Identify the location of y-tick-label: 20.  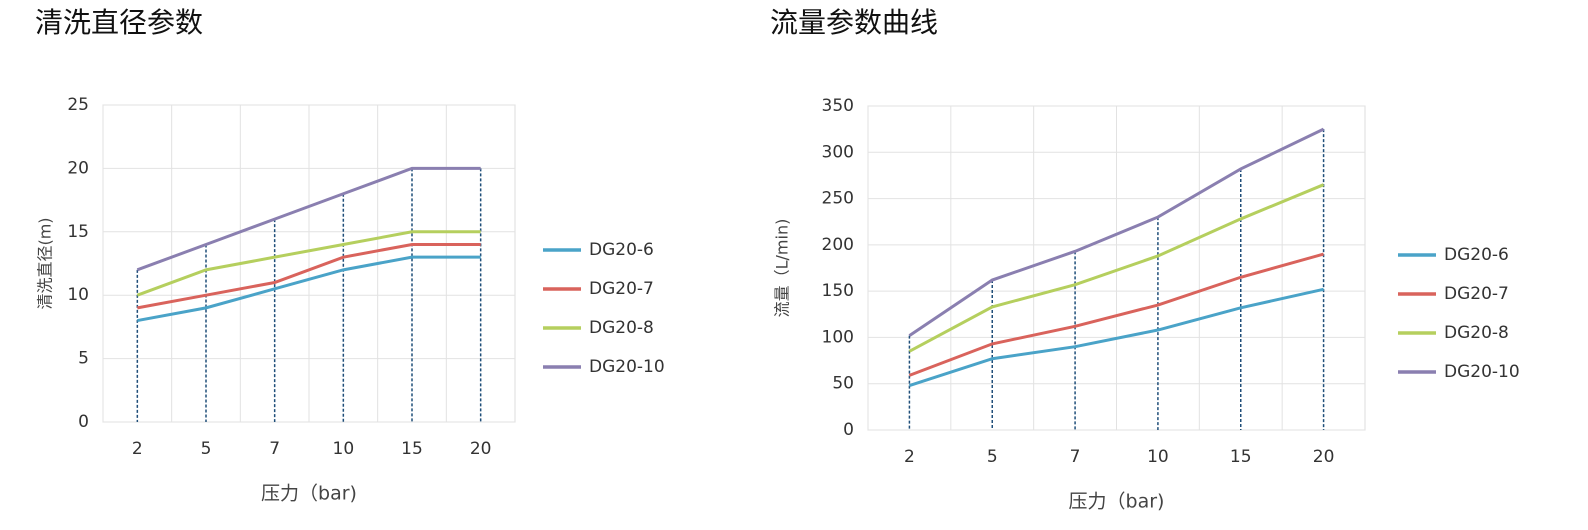
(78, 168).